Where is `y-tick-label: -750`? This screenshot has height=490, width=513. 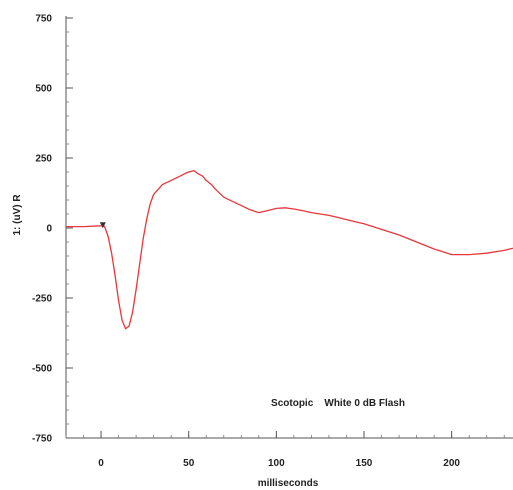
y-tick-label: -750 is located at coordinates (42, 439).